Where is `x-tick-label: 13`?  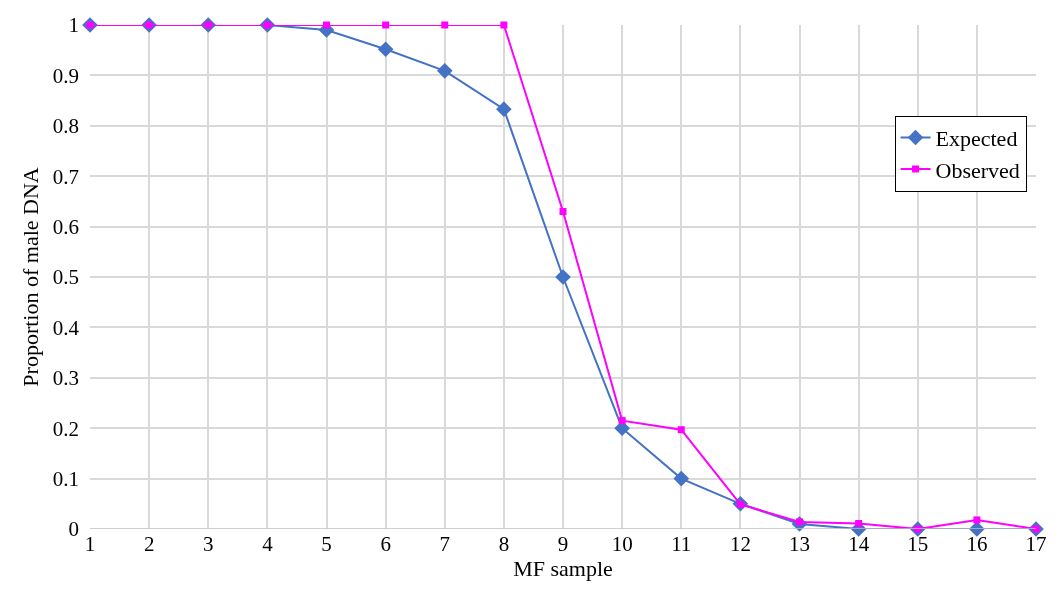
x-tick-label: 13 is located at coordinates (799, 544).